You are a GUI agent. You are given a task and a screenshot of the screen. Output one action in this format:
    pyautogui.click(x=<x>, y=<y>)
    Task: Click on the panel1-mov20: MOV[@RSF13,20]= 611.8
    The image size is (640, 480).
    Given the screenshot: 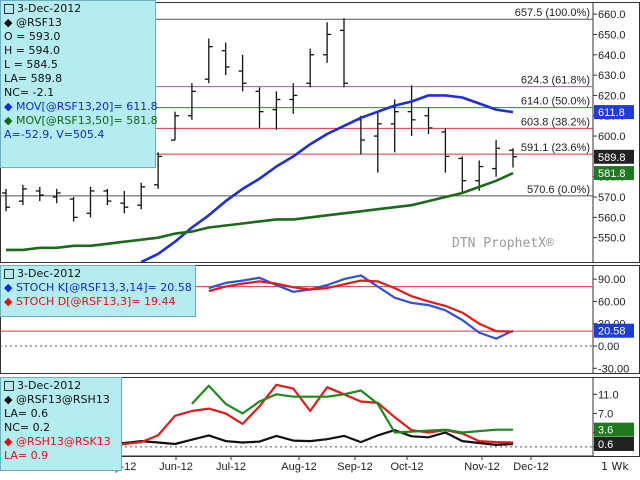 What is the action you would take?
    pyautogui.click(x=86, y=106)
    